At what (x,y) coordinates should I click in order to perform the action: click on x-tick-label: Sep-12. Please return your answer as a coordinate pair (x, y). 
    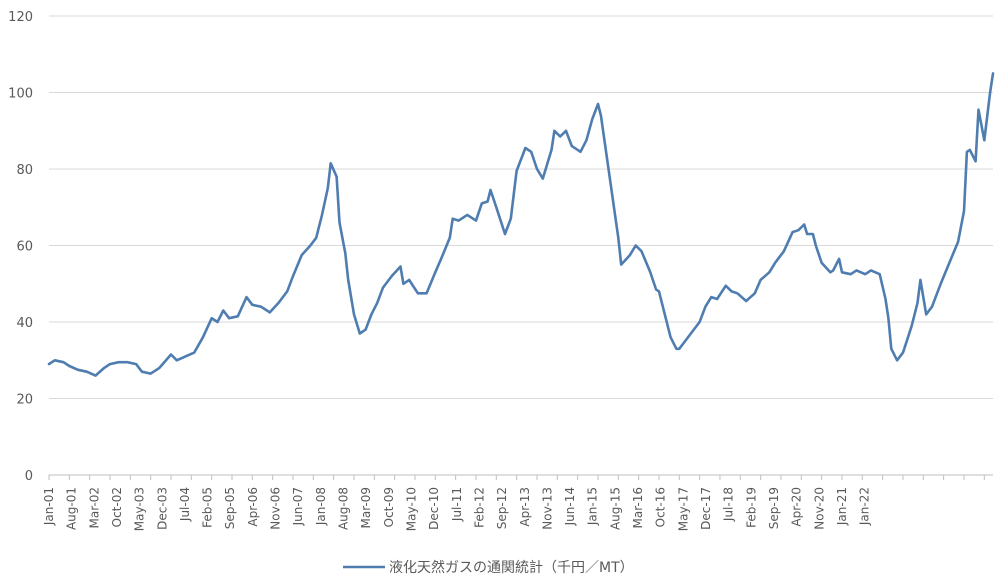
    Looking at the image, I should click on (502, 508).